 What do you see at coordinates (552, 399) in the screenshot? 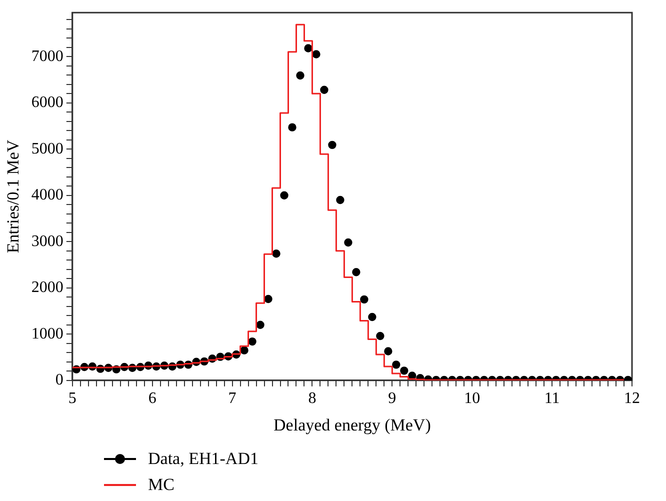
I see `x-tick-label: 11` at bounding box center [552, 399].